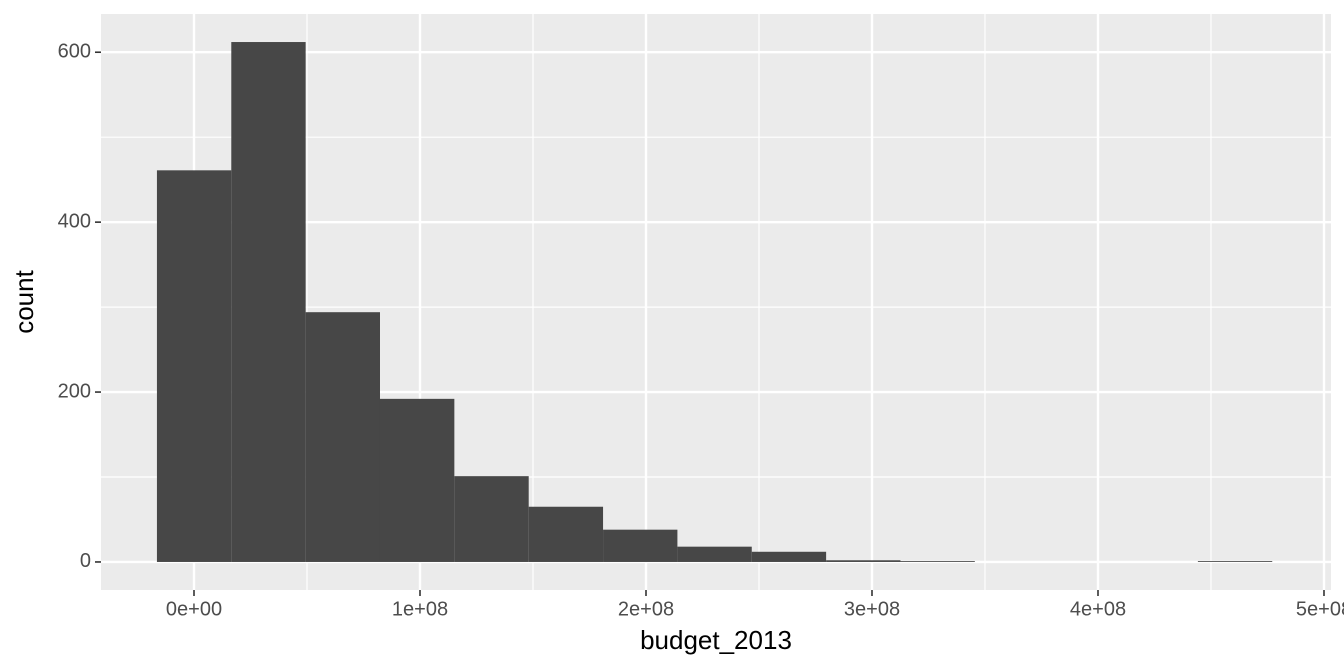 The width and height of the screenshot is (1344, 672). Describe the element at coordinates (716, 640) in the screenshot. I see `x-axis-title: budget_2013` at that location.